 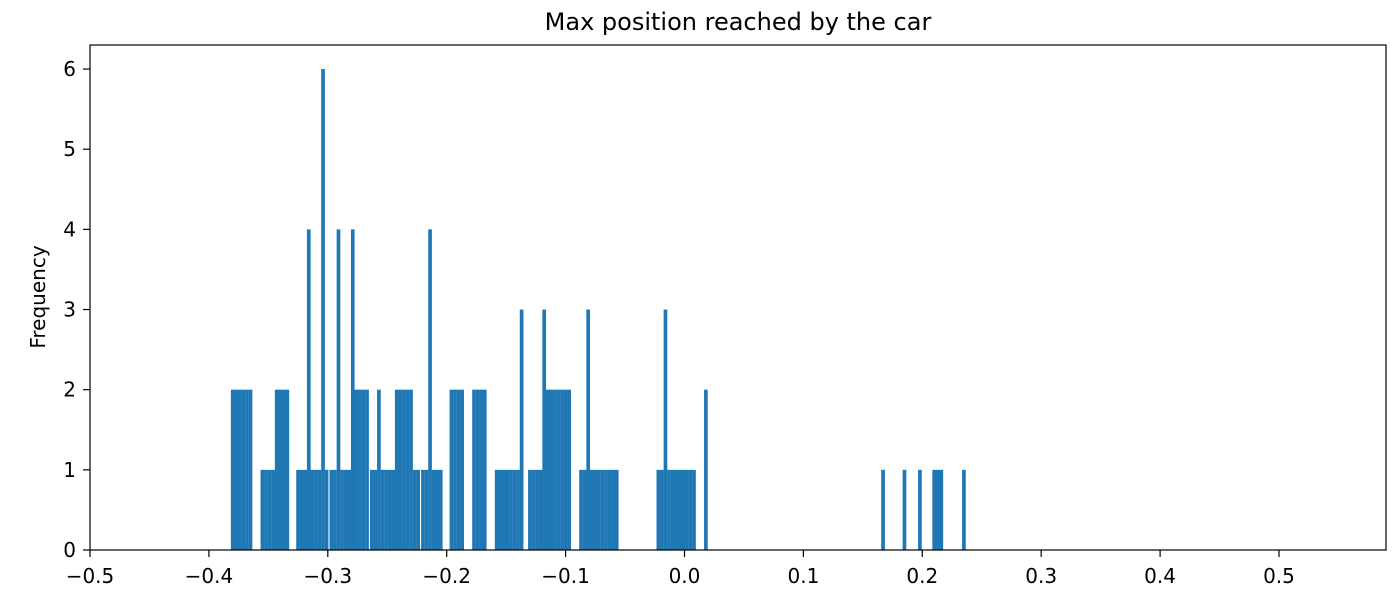 What do you see at coordinates (565, 576) in the screenshot?
I see `x-tick-label: −0.1` at bounding box center [565, 576].